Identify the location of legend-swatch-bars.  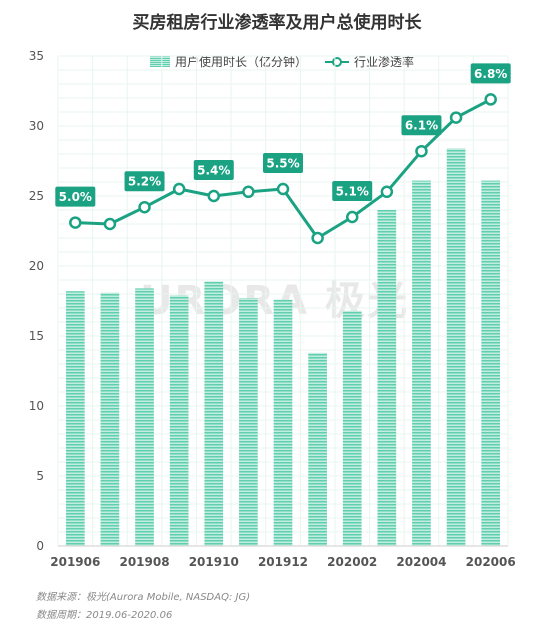
(160, 61).